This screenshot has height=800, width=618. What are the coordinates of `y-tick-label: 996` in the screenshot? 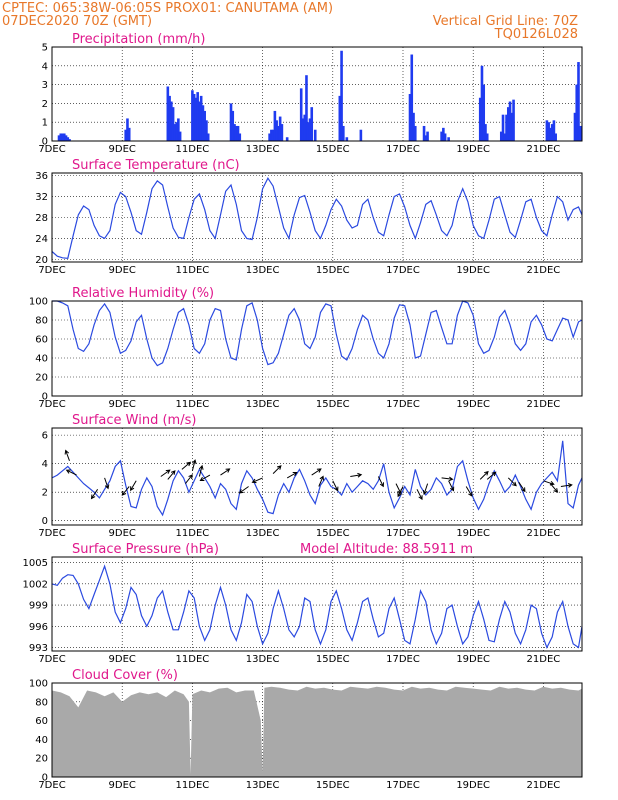 It's located at (38, 627).